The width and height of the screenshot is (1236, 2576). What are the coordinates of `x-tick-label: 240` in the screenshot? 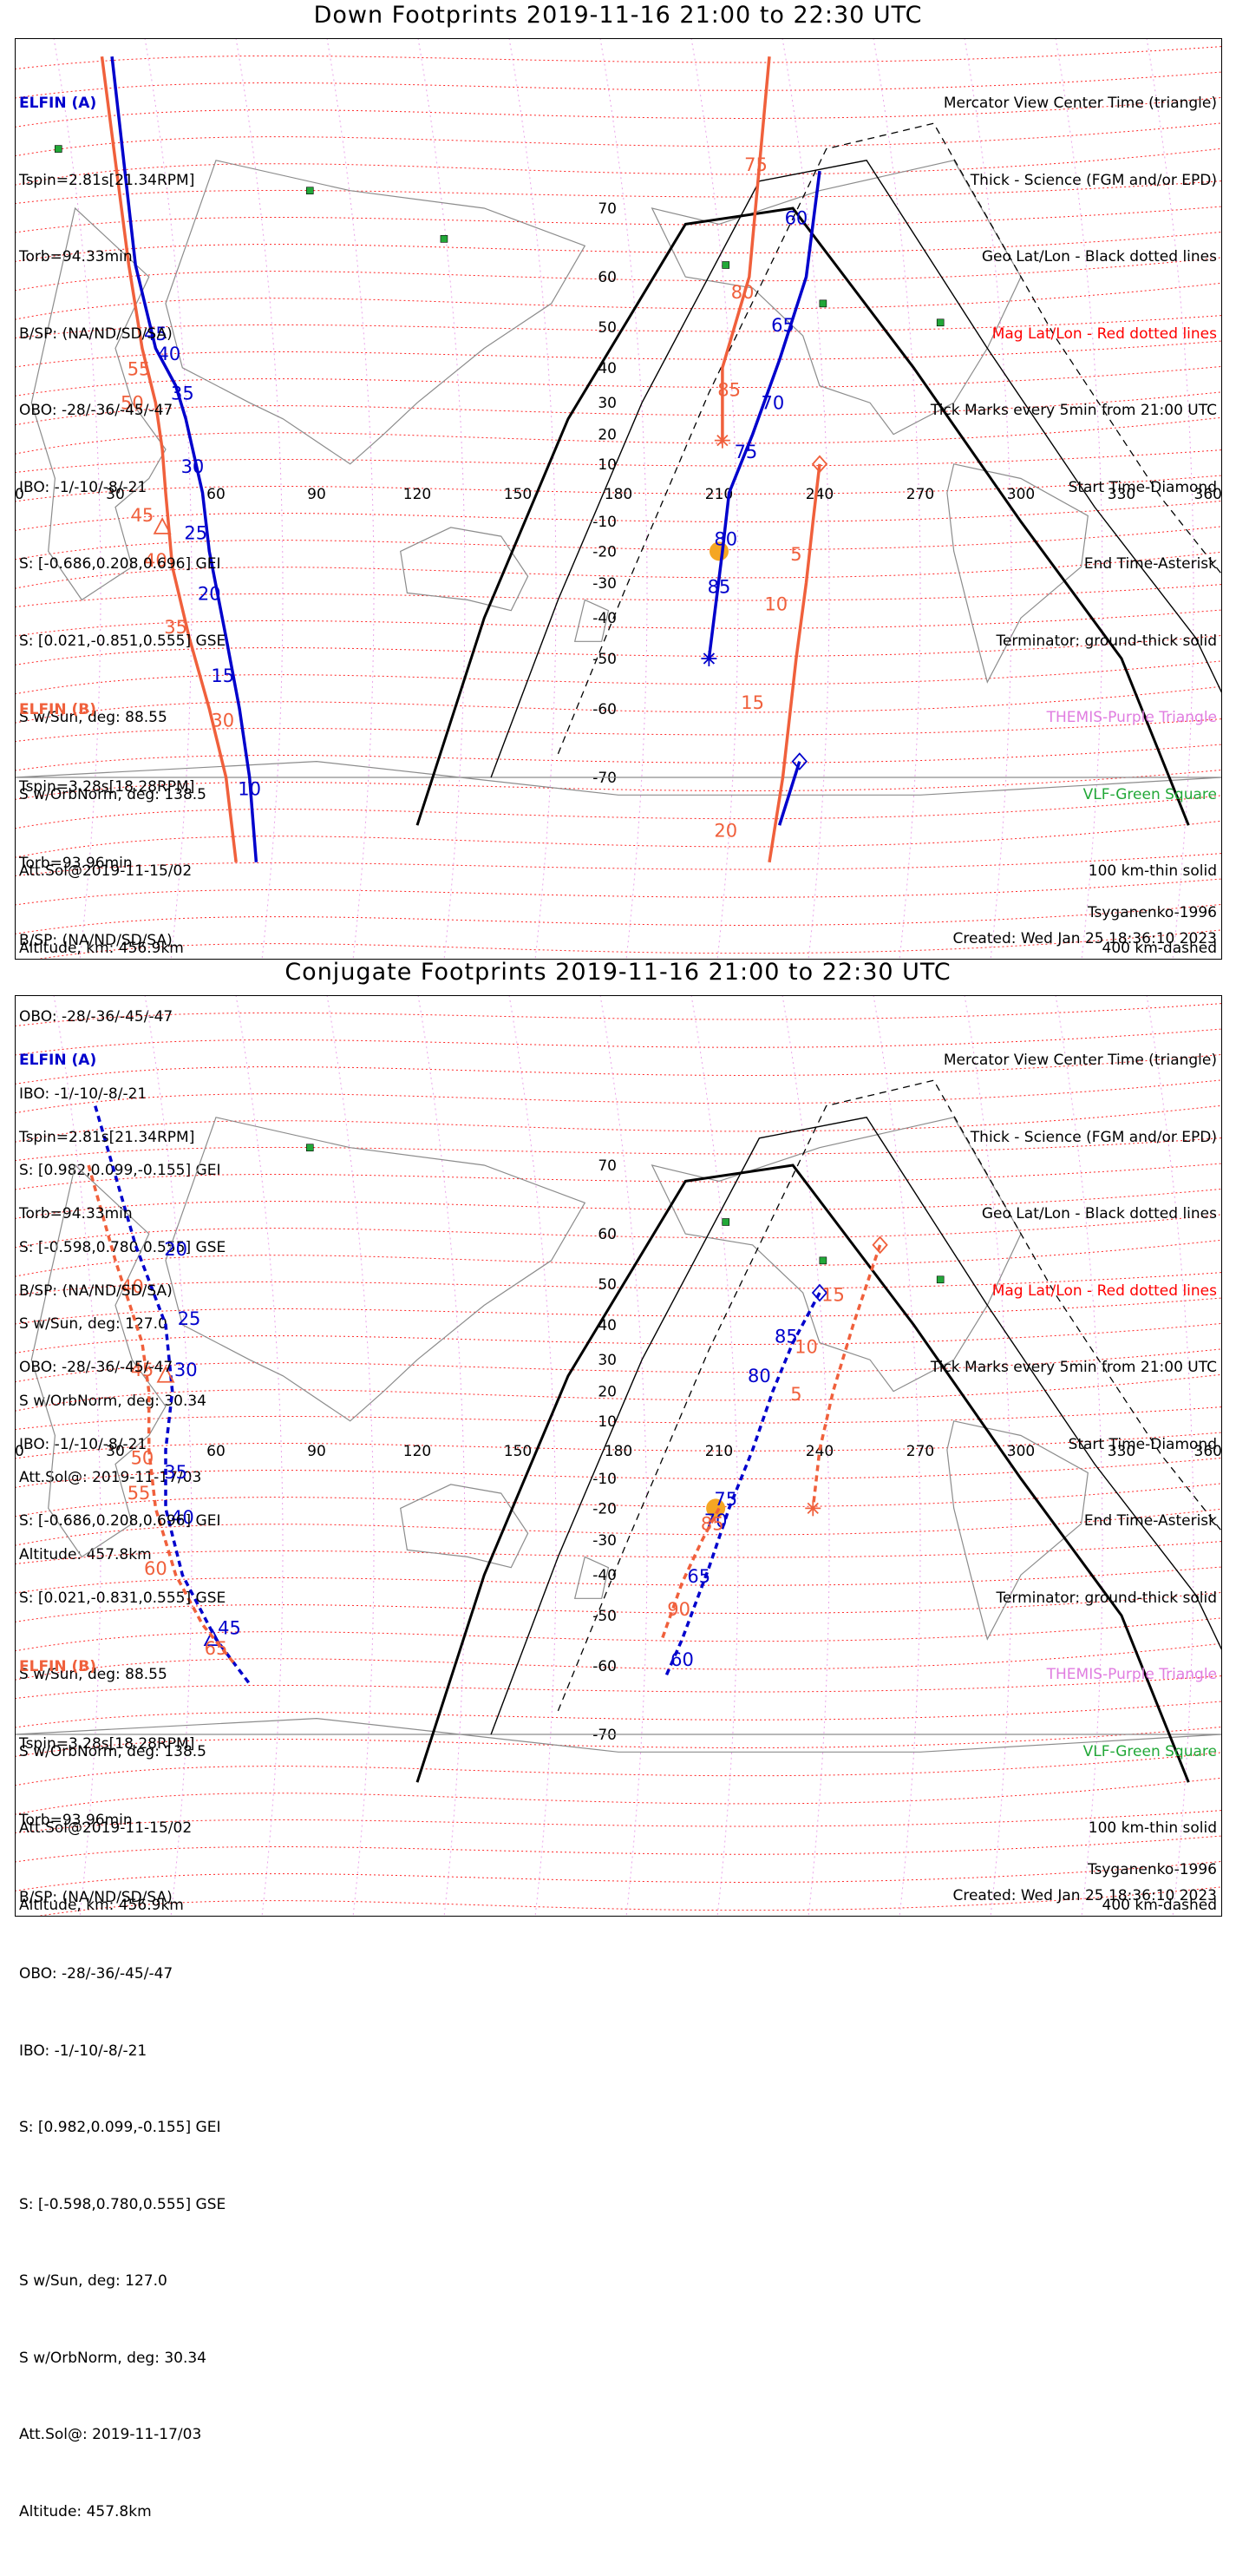 It's located at (820, 1451).